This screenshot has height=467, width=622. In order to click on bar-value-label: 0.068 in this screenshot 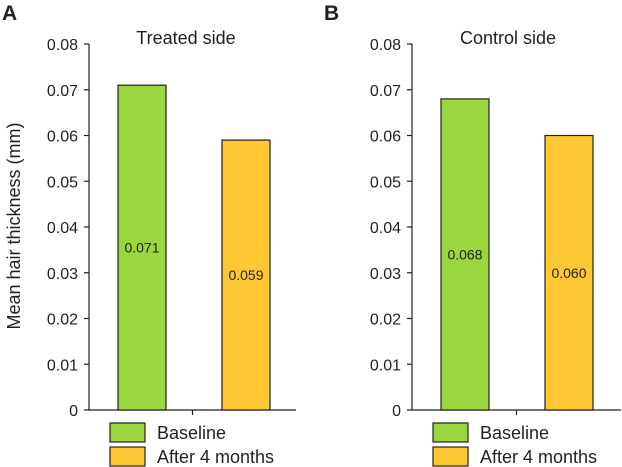, I will do `click(464, 254)`.